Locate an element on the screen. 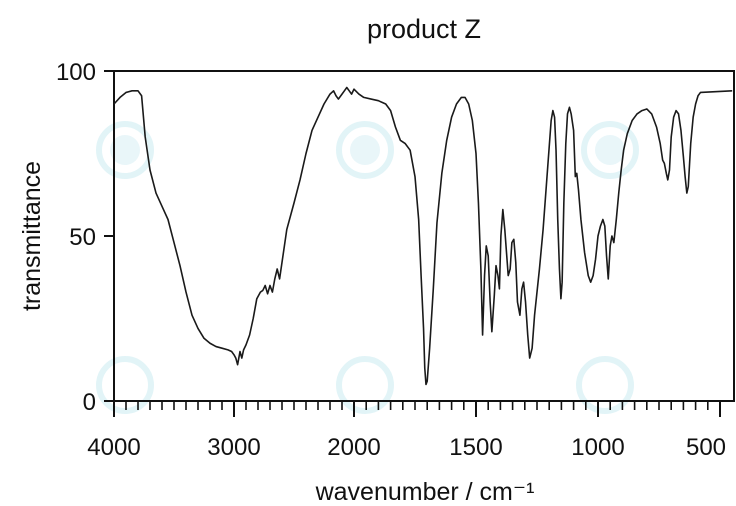 Image resolution: width=736 pixels, height=506 pixels. y-axis-ticks: 0 50 100 is located at coordinates (85, 237).